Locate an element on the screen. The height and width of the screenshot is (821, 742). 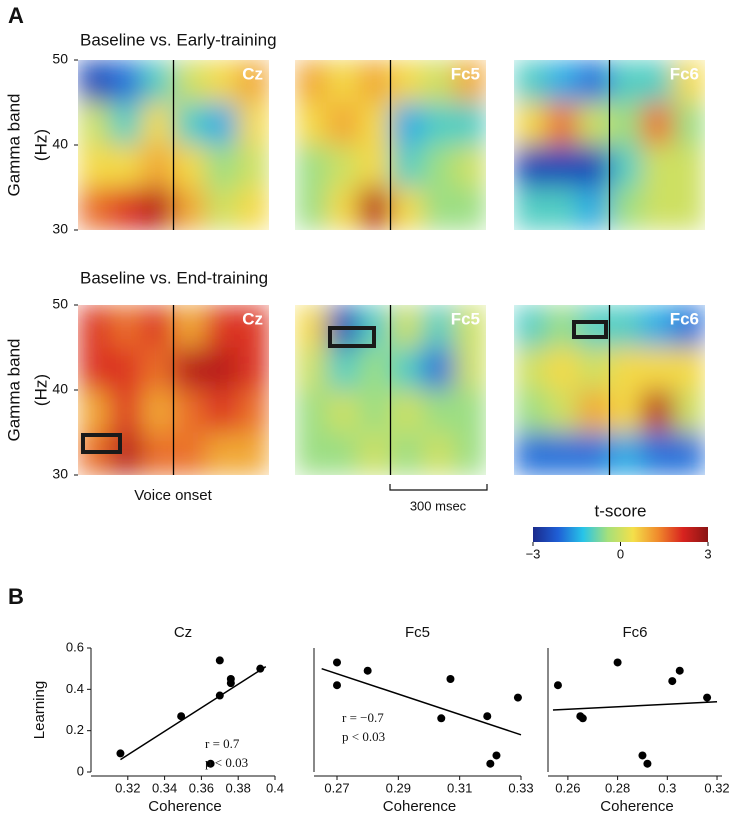
onset-label: Voice onset is located at coordinates (173, 495).